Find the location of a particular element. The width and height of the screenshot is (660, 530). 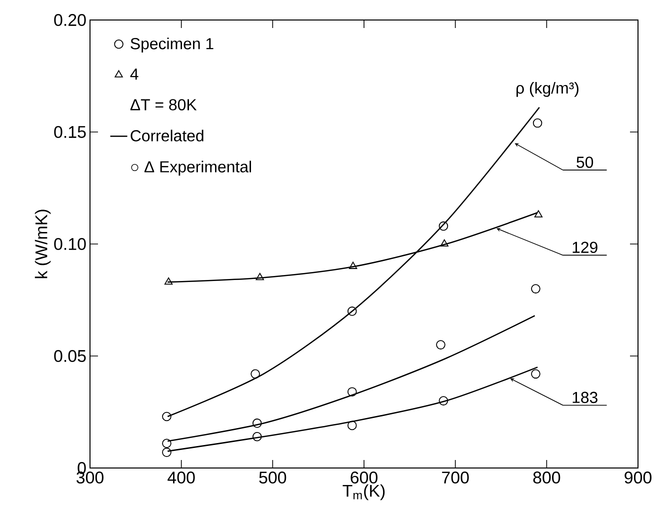

y-tick-label: 0.20 is located at coordinates (70, 20).